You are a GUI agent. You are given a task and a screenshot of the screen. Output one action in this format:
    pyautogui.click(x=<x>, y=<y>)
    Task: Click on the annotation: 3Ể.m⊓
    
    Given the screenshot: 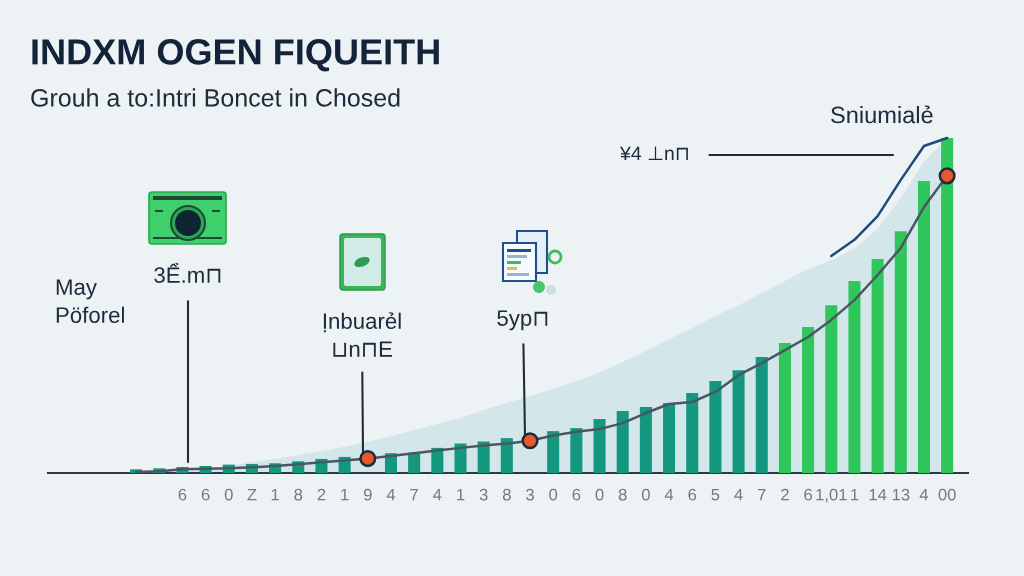 What is the action you would take?
    pyautogui.click(x=187, y=272)
    